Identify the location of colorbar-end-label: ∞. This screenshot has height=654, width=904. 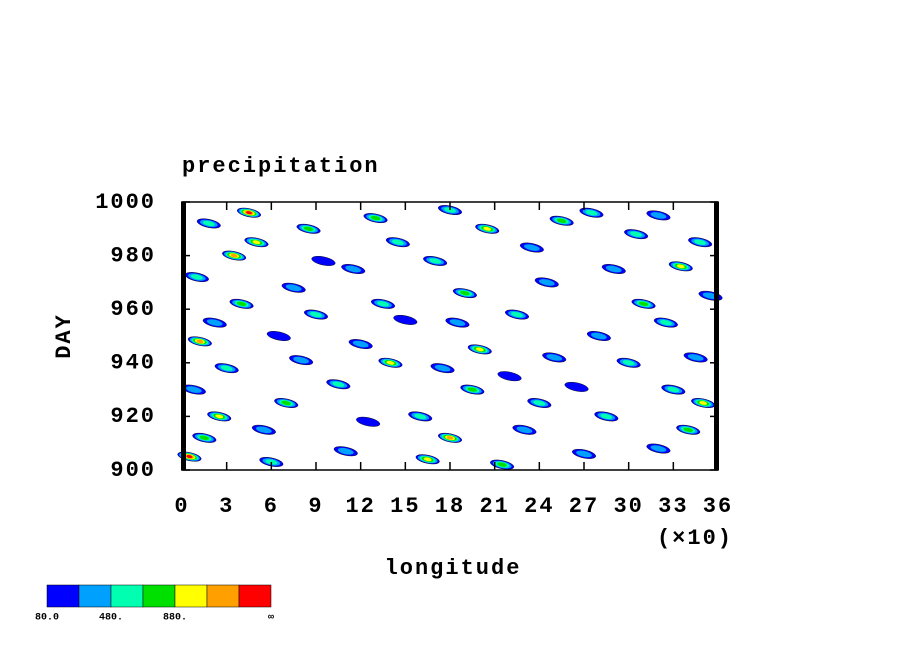
(271, 618).